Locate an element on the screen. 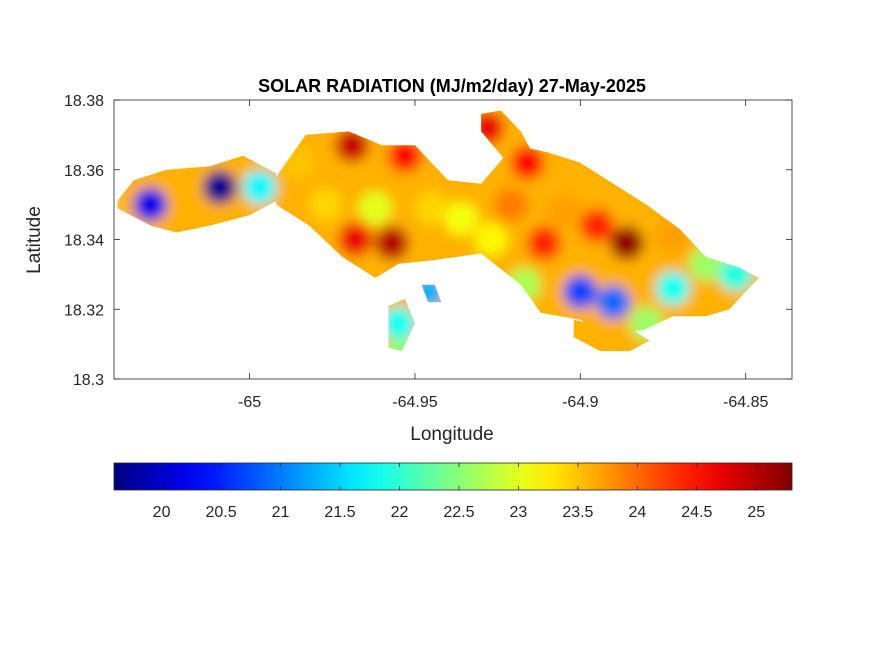  y-tick-label: 18.32 is located at coordinates (84, 310).